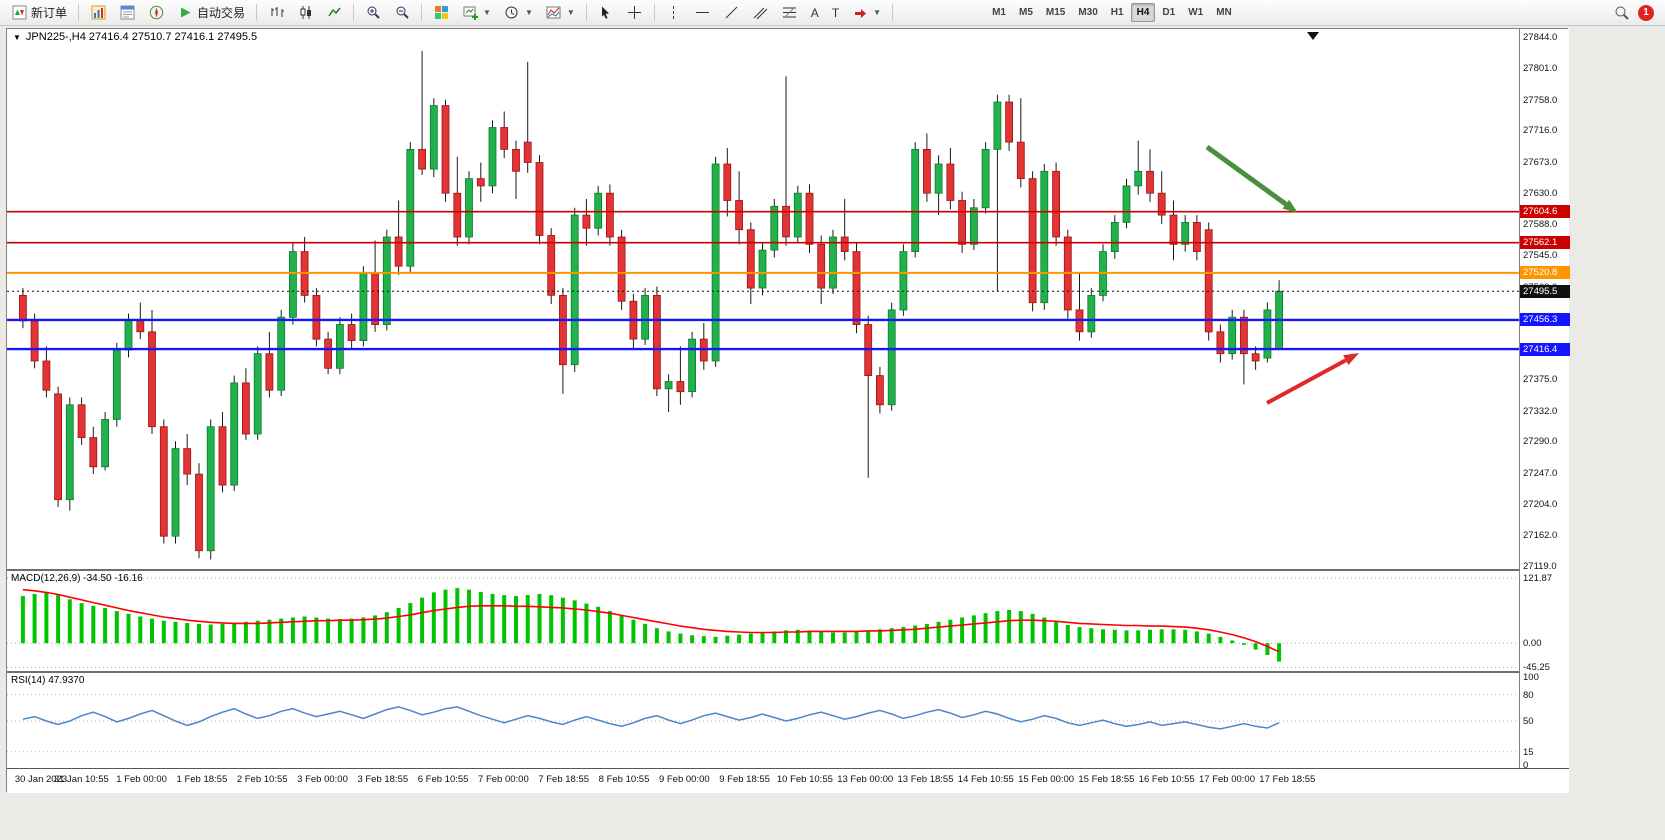 This screenshot has height=840, width=1665. Describe the element at coordinates (1227, 779) in the screenshot. I see `time-tick: 17 Feb 00:00` at that location.